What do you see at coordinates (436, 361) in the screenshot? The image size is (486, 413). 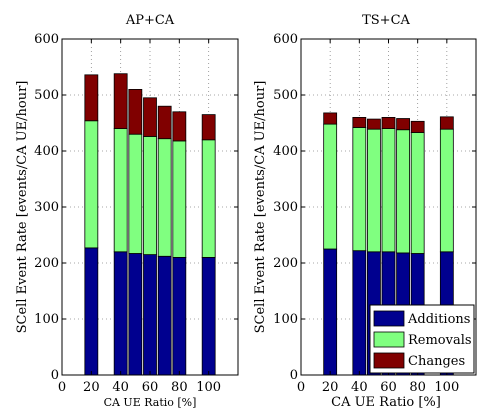 I see `legend-label: Changes` at bounding box center [436, 361].